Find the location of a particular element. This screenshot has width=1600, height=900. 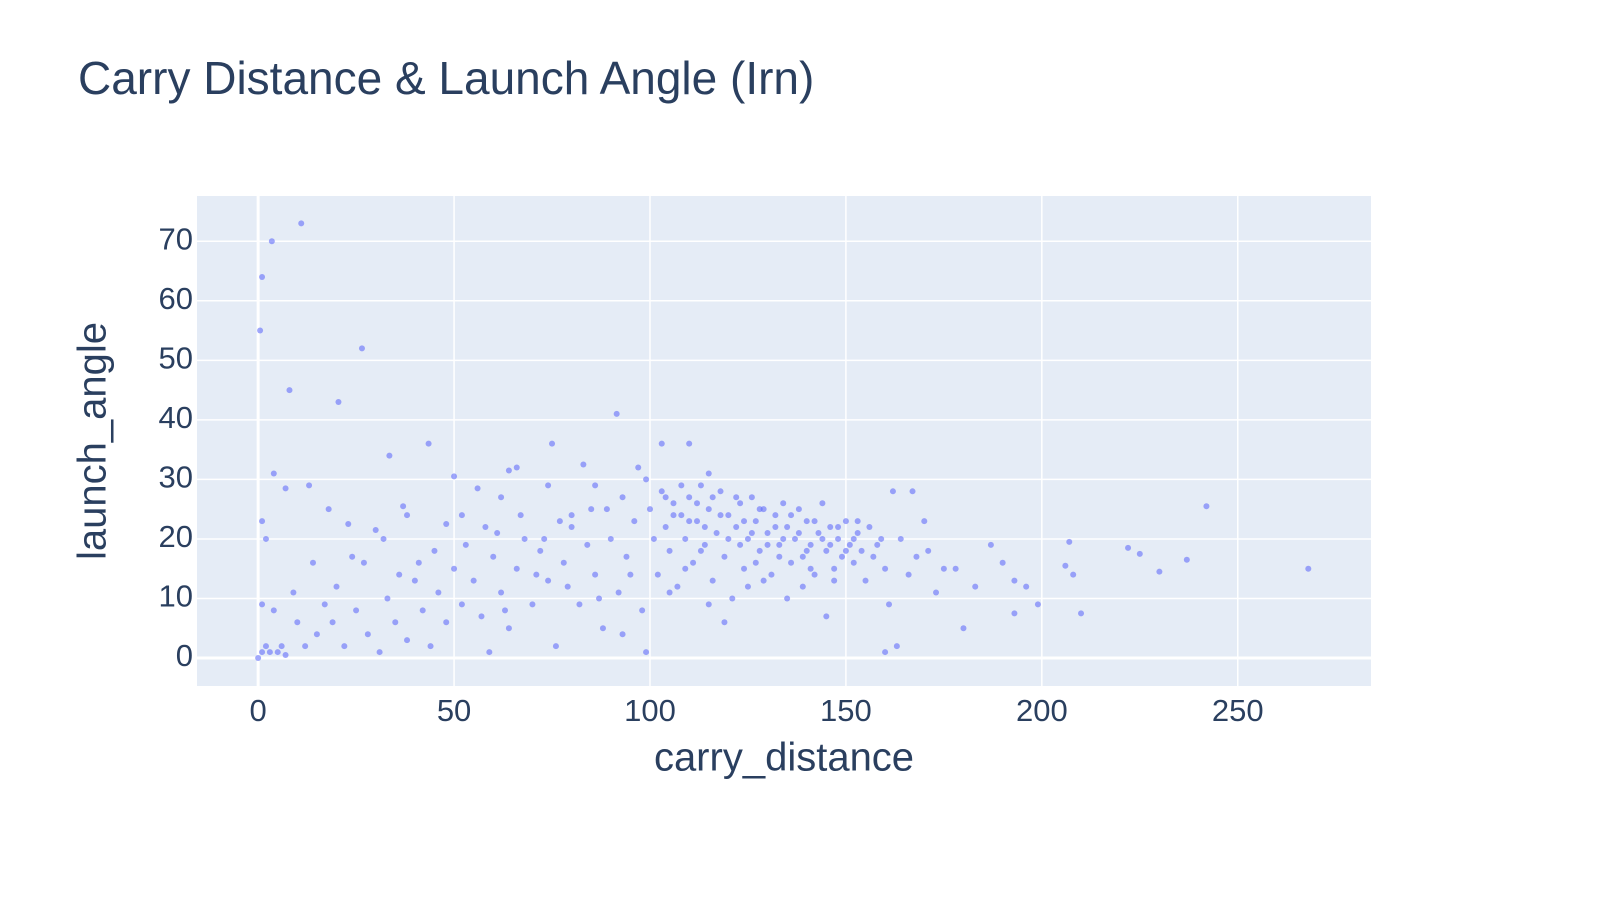

chart-title: Carry Distance & Launch Angle (Irn) is located at coordinates (446, 78).